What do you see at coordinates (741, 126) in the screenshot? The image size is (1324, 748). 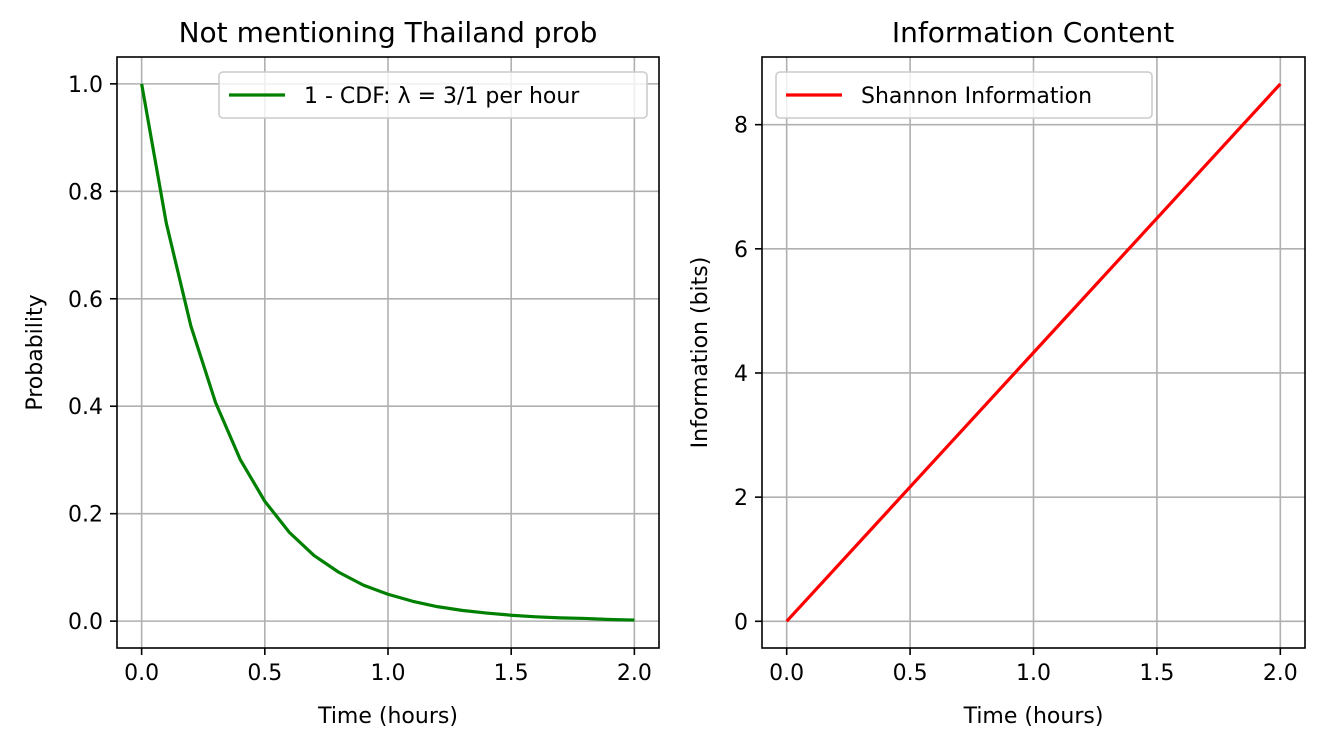 I see `y-tick-label: 8` at bounding box center [741, 126].